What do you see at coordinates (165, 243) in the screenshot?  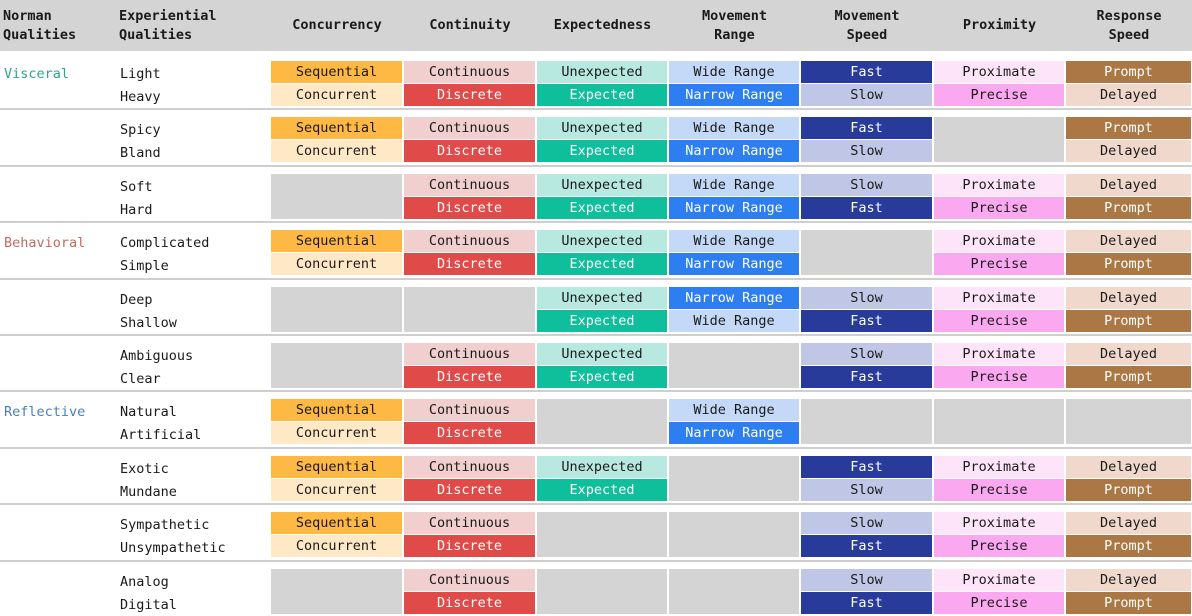 I see `quality-complicated: Complicated` at bounding box center [165, 243].